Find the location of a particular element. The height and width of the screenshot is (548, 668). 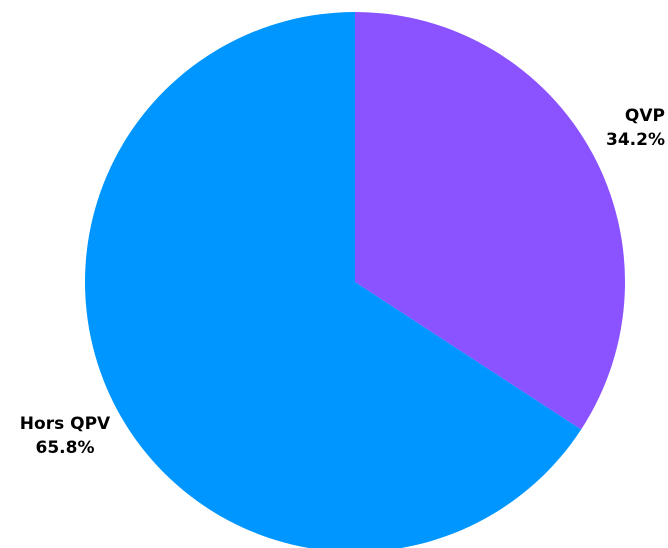

slice-label-hors-qpv-percent: 65.8% is located at coordinates (65, 448).